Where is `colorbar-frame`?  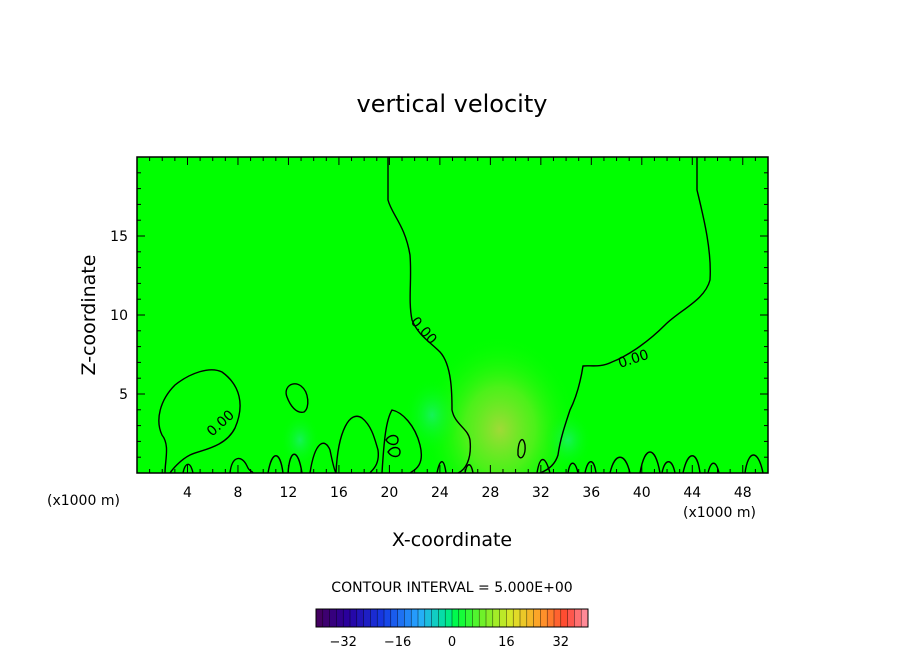 colorbar-frame is located at coordinates (452, 618).